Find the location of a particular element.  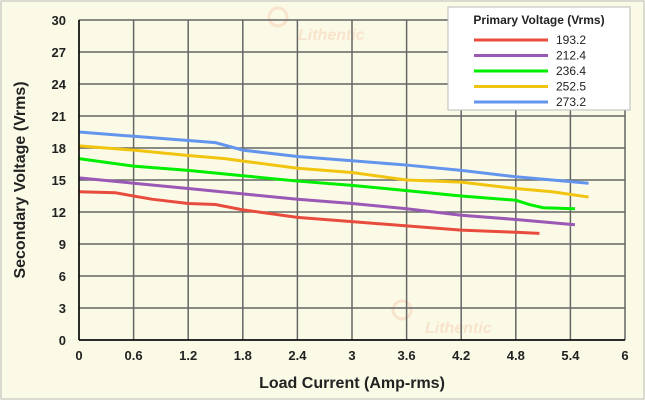

y-tick-label: 15 is located at coordinates (59, 180).